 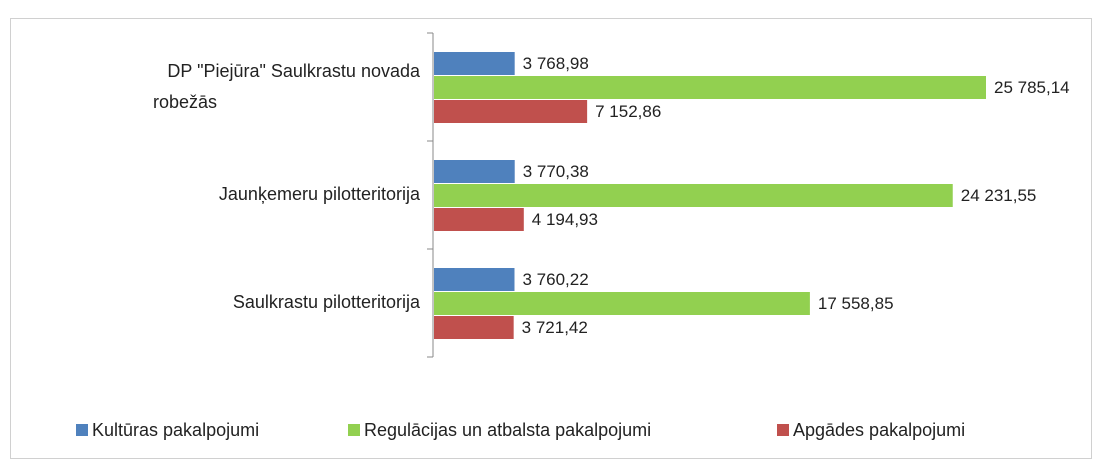 I want to click on value-label: 3 760,22, so click(x=555, y=279).